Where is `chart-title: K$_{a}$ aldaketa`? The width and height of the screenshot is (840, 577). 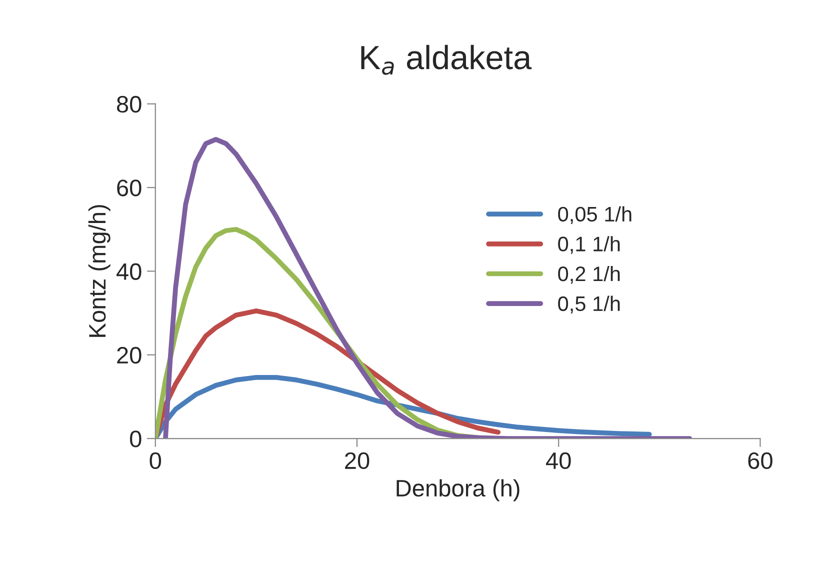 chart-title: K$_{a}$ aldaketa is located at coordinates (446, 59).